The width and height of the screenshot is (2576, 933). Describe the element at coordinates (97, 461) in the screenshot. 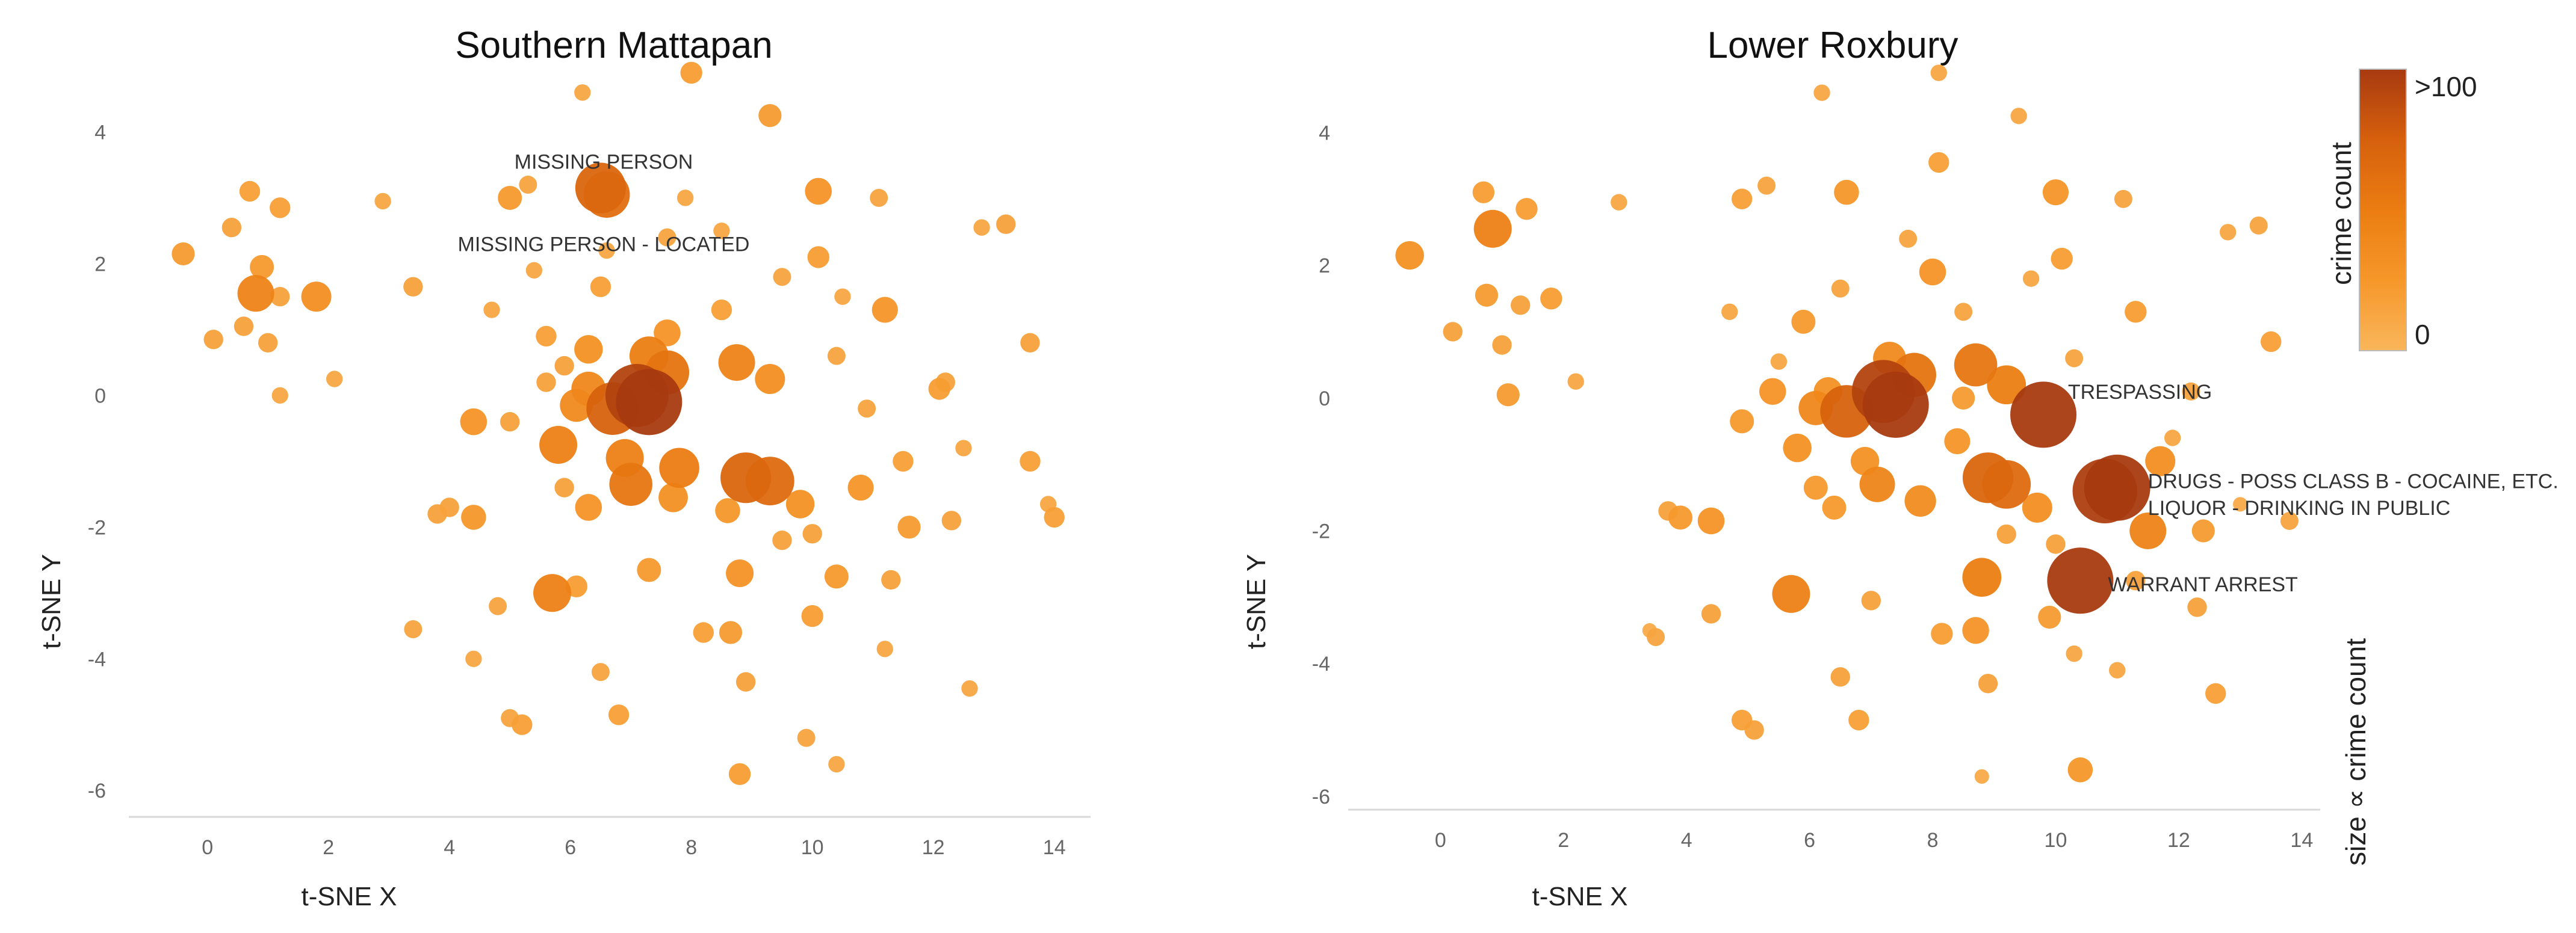

I see `y-tick-labels: 4 2 0 -2 -4 -6` at that location.